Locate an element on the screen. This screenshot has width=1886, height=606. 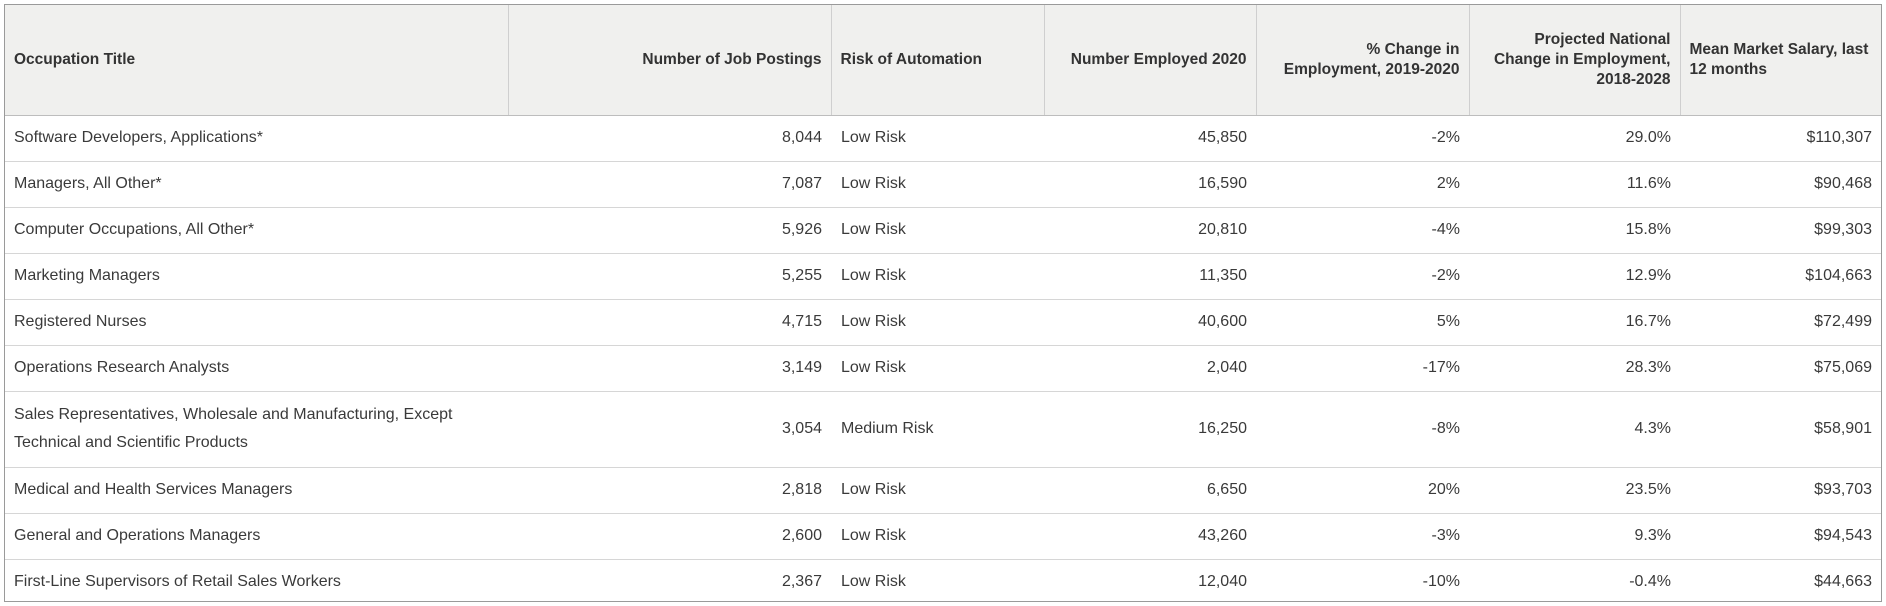
cell-change-in-employment: -3% is located at coordinates (1362, 536).